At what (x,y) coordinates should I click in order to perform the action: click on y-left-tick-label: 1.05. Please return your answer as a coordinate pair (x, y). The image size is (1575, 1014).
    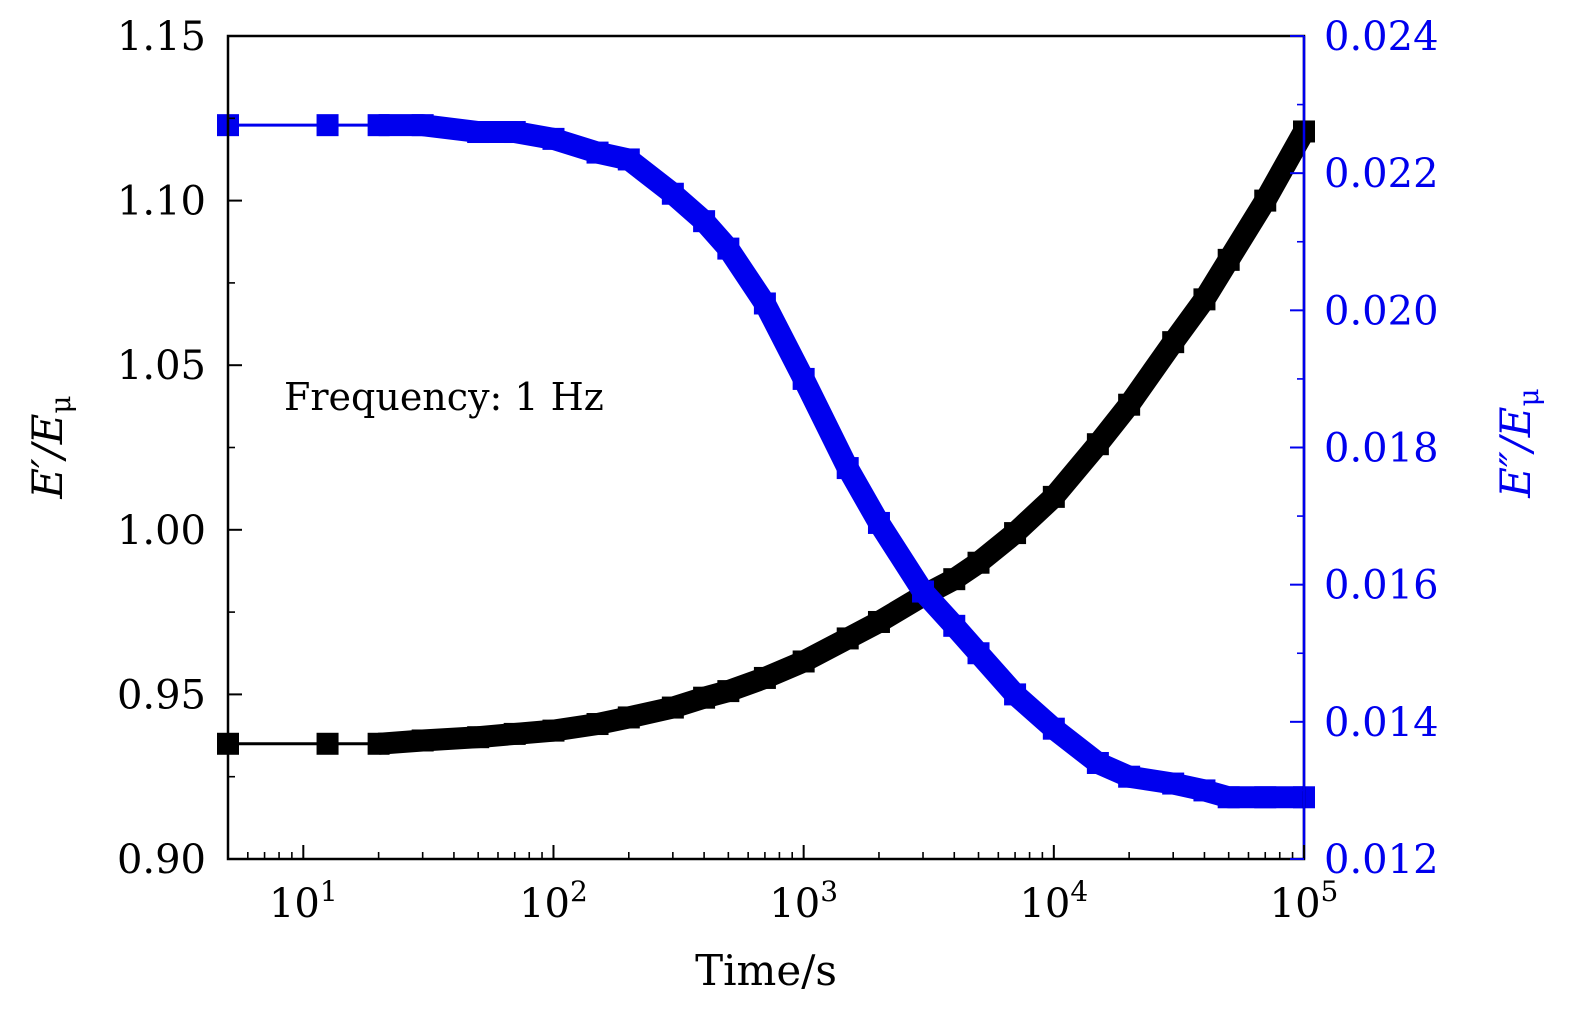
    Looking at the image, I should click on (161, 366).